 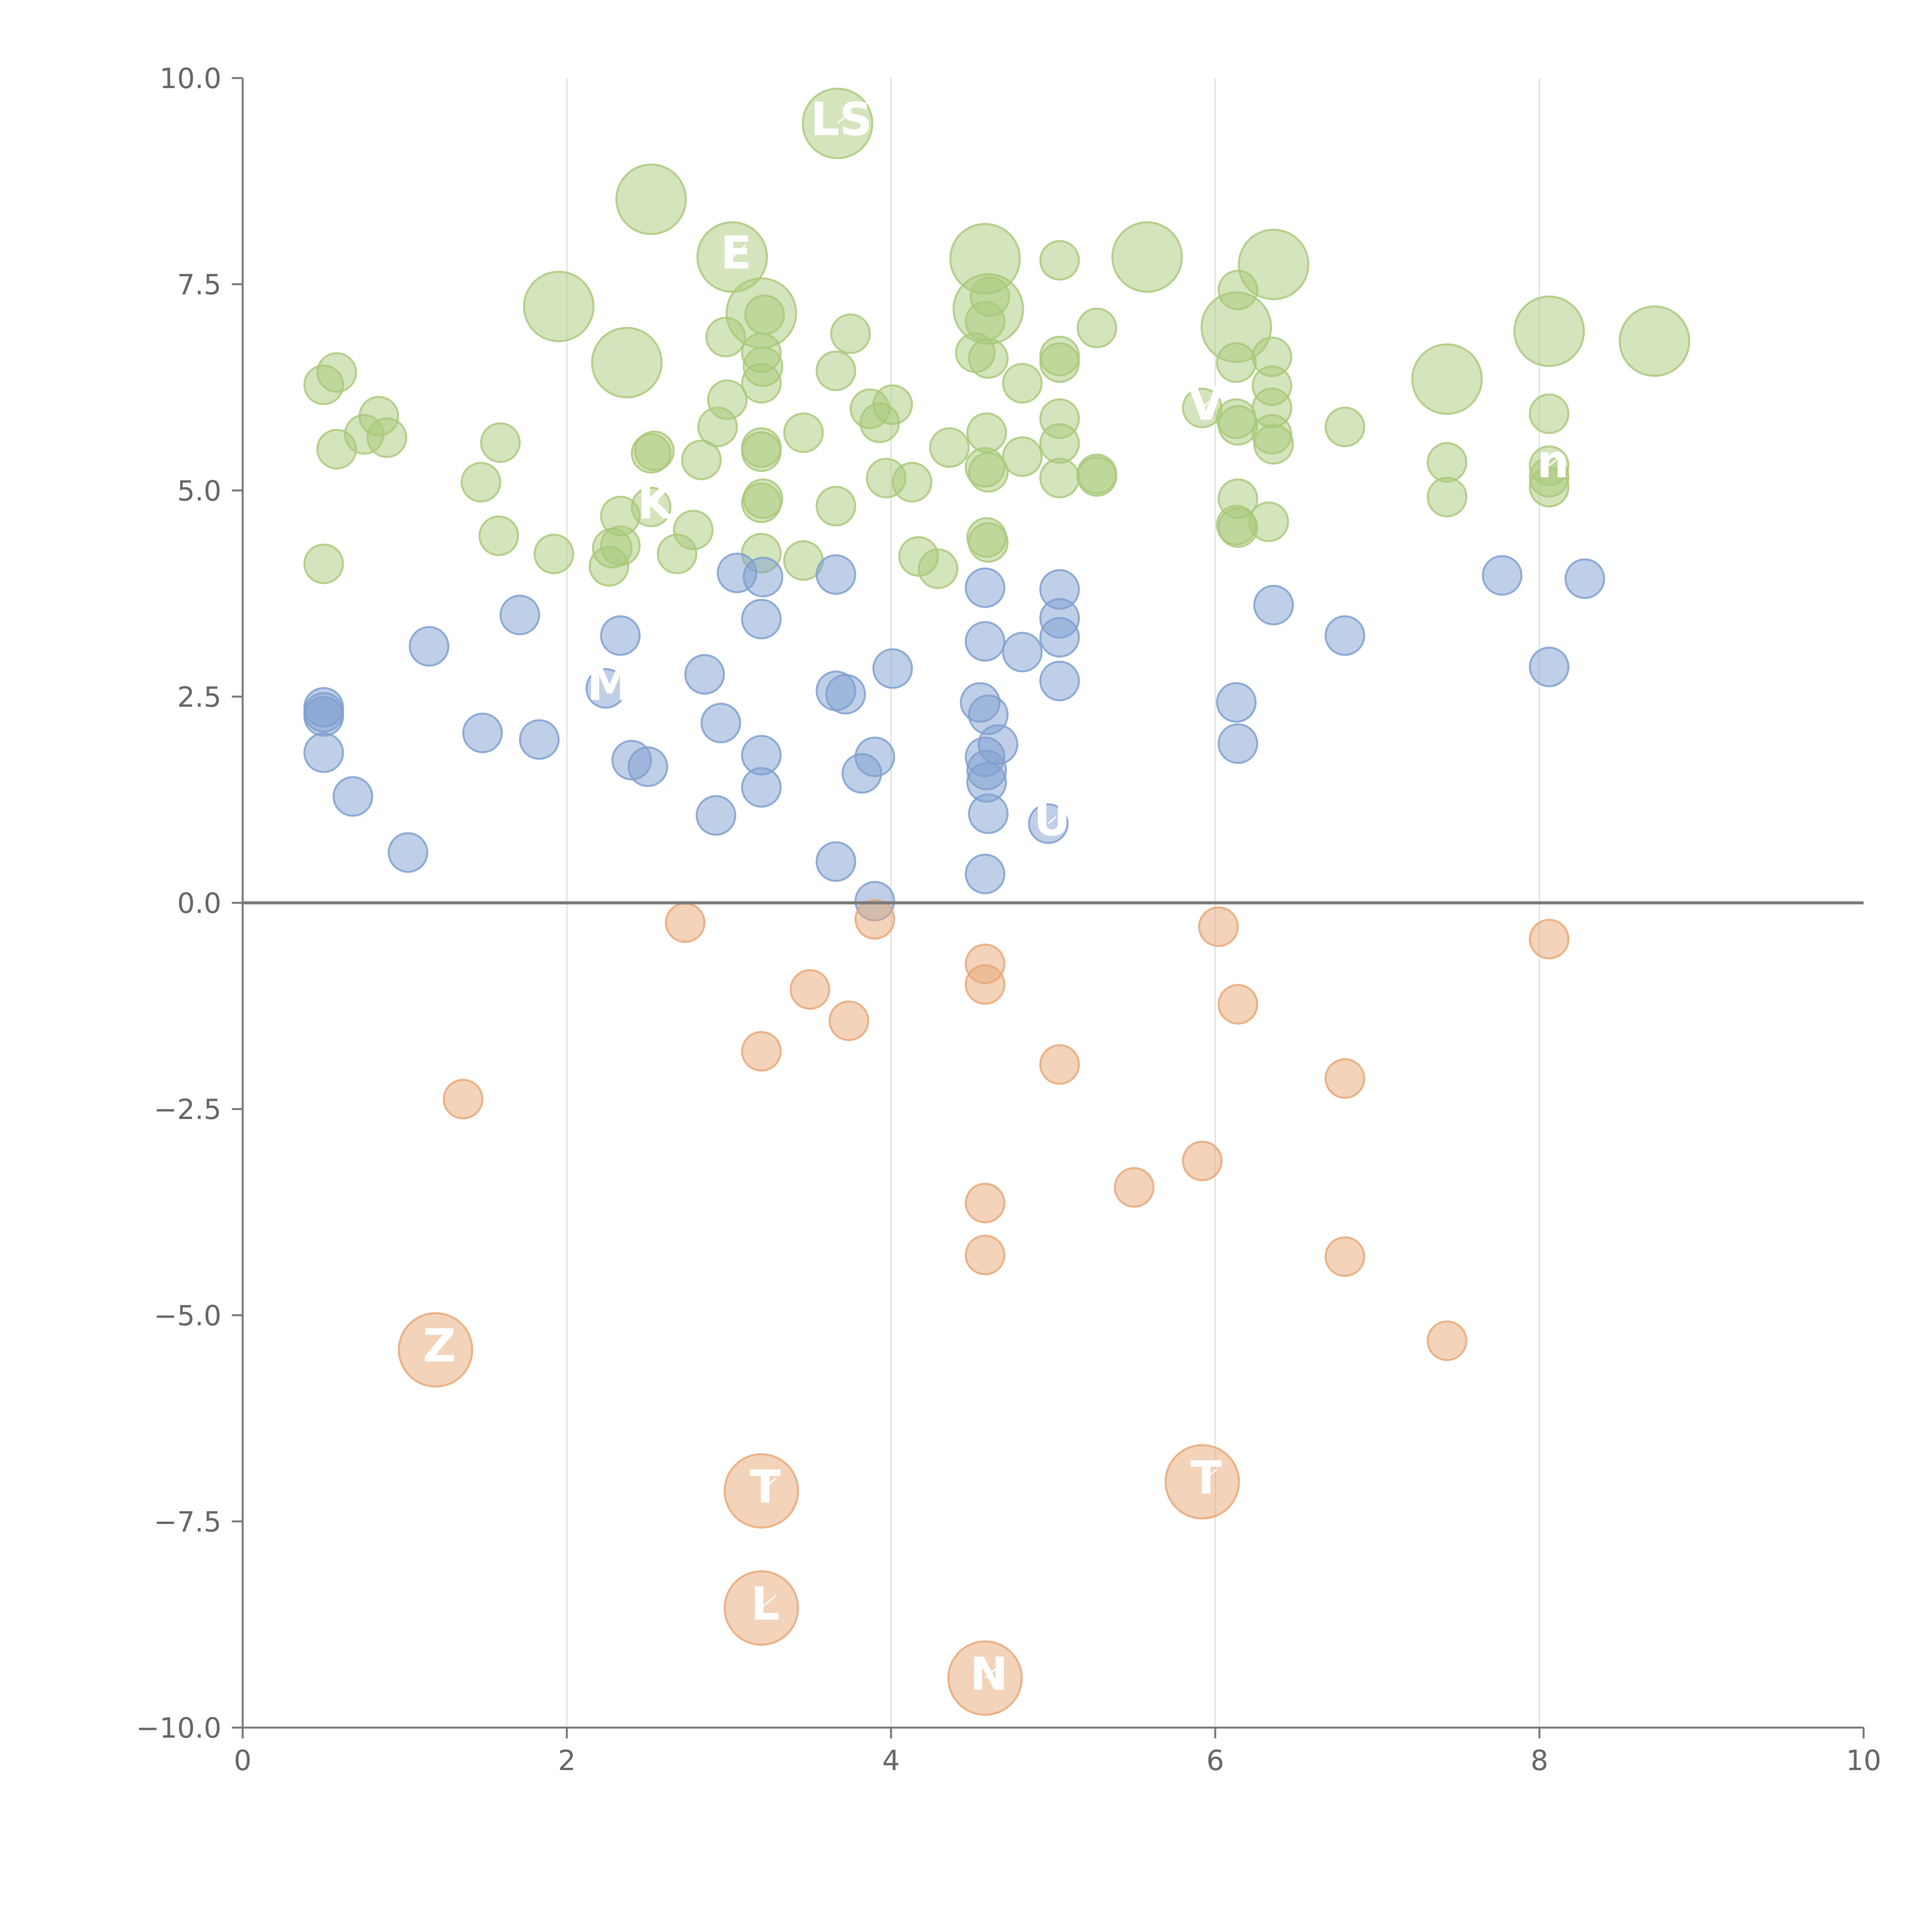 What do you see at coordinates (1540, 1760) in the screenshot?
I see `x-tick-label: 8` at bounding box center [1540, 1760].